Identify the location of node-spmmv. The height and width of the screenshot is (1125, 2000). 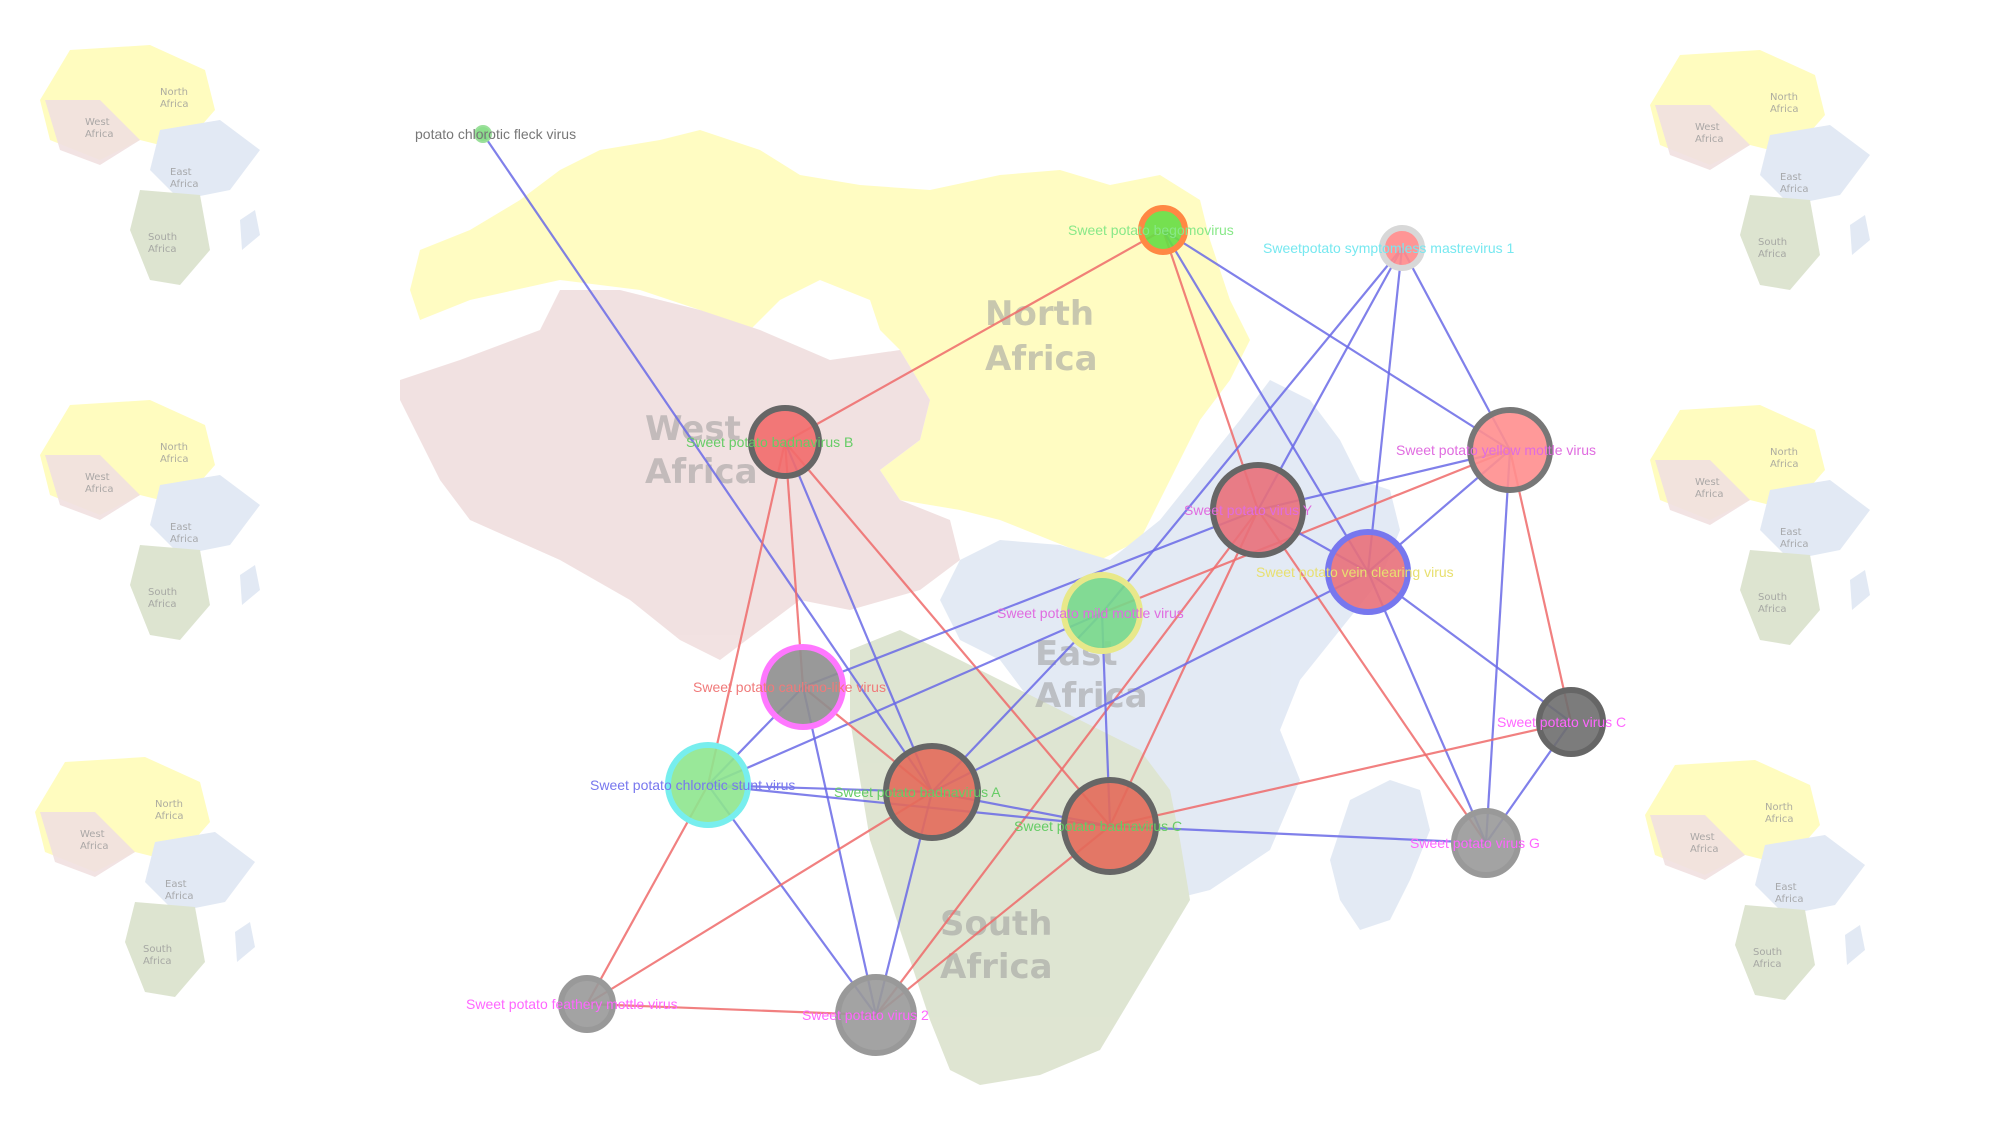
(1102, 613).